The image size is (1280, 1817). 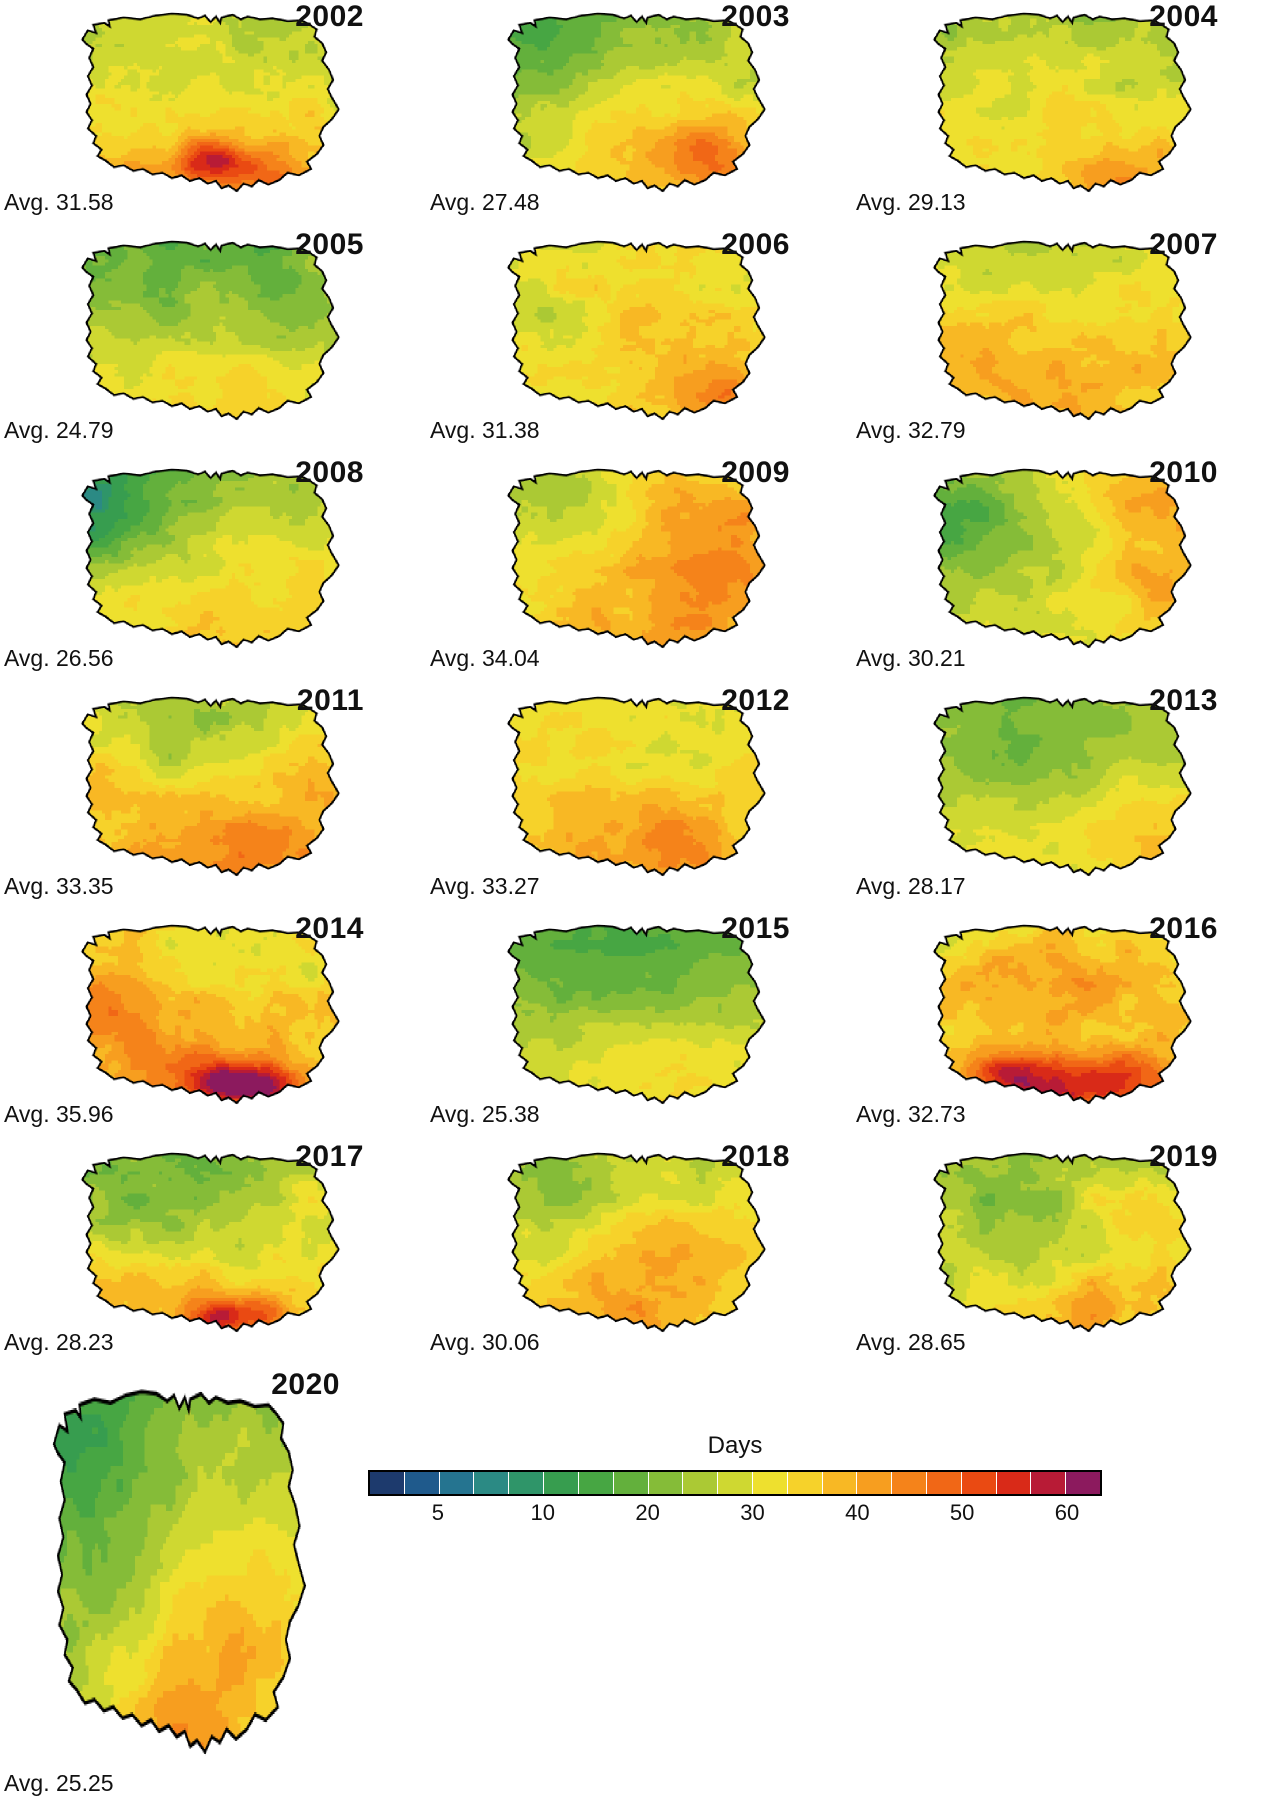 I want to click on poland-map-2014, so click(x=205, y=1013).